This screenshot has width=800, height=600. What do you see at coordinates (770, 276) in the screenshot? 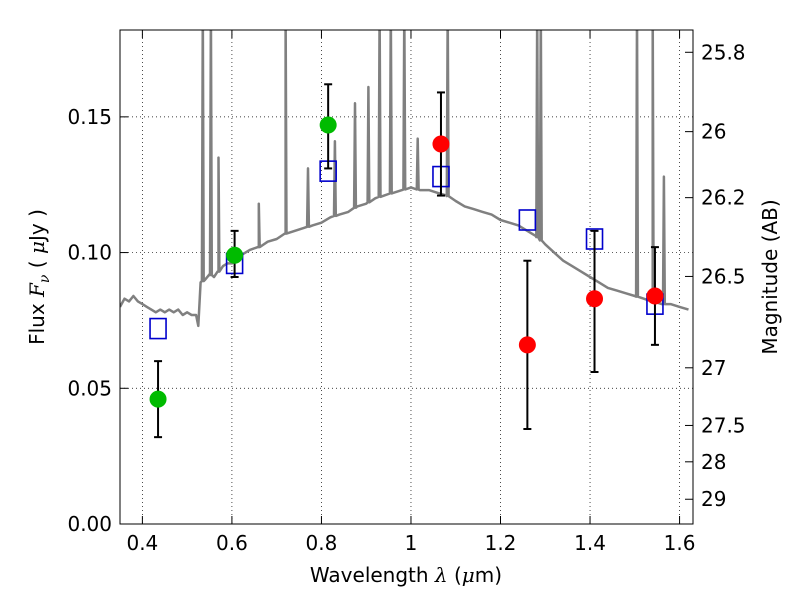
I see `y2-axis-label: Magnitude (AB)` at bounding box center [770, 276].